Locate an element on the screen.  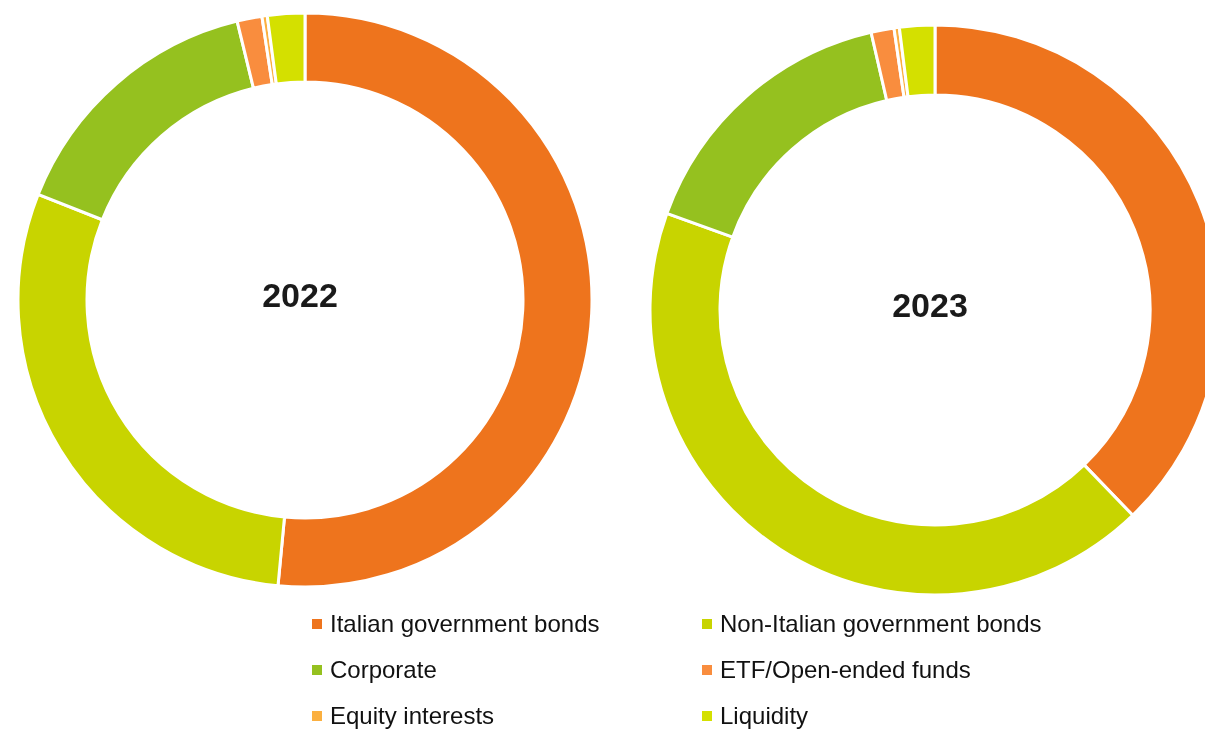
legend-label: Corporate is located at coordinates (383, 670).